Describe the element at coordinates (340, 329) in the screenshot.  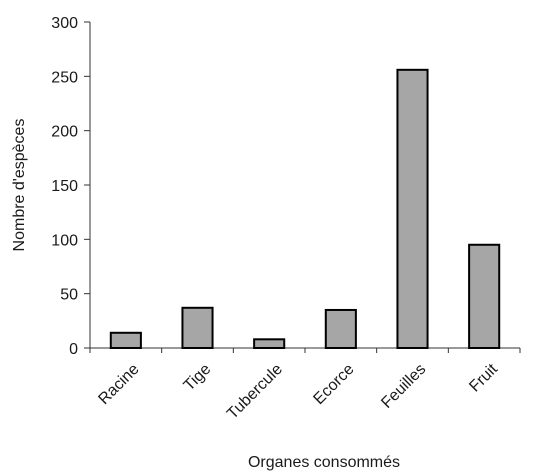
I see `bar-ecorce` at that location.